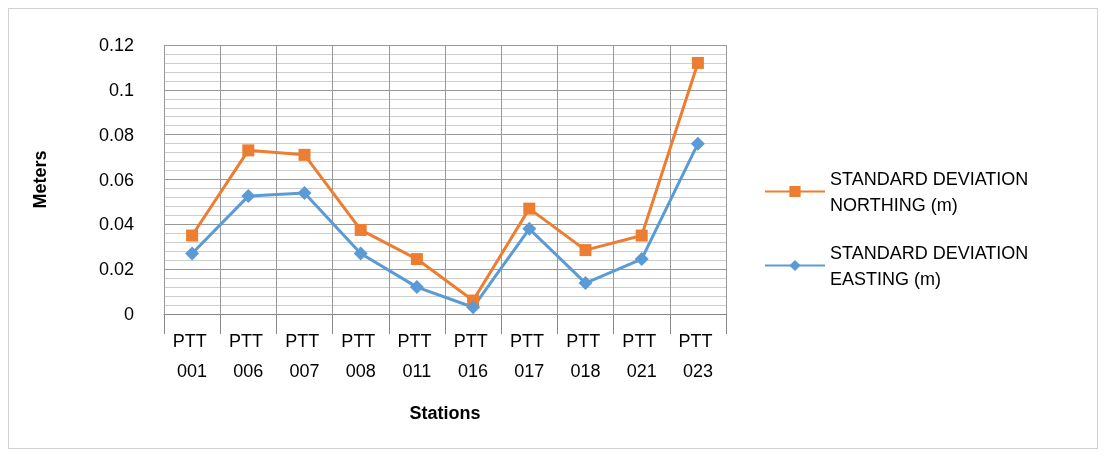  I want to click on x-axis-title: Stations, so click(445, 413).